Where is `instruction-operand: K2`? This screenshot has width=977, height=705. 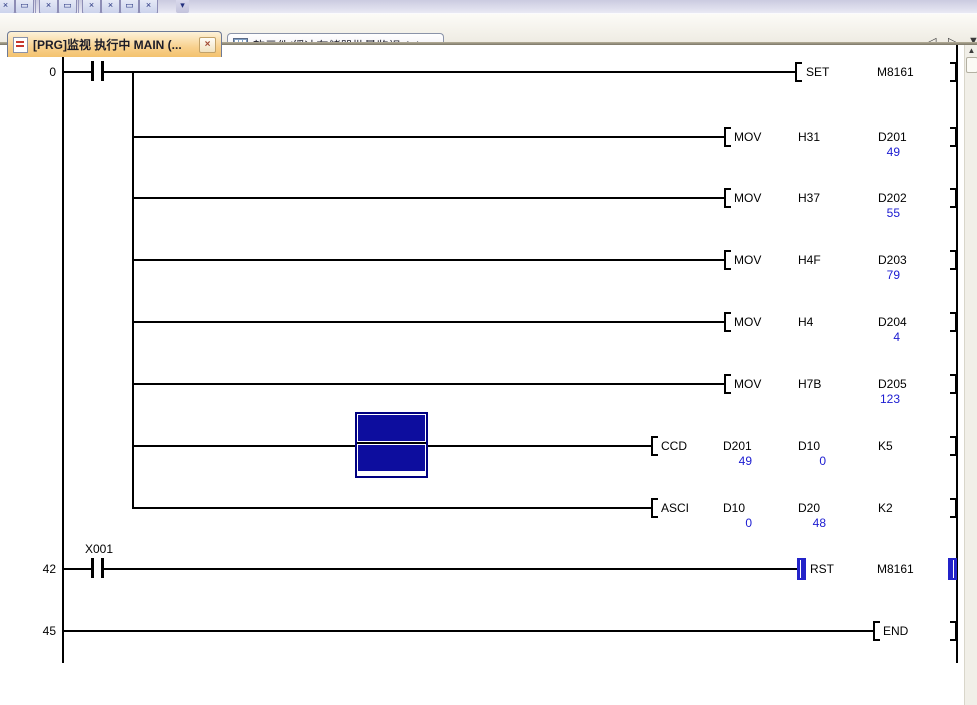 instruction-operand: K2 is located at coordinates (885, 508).